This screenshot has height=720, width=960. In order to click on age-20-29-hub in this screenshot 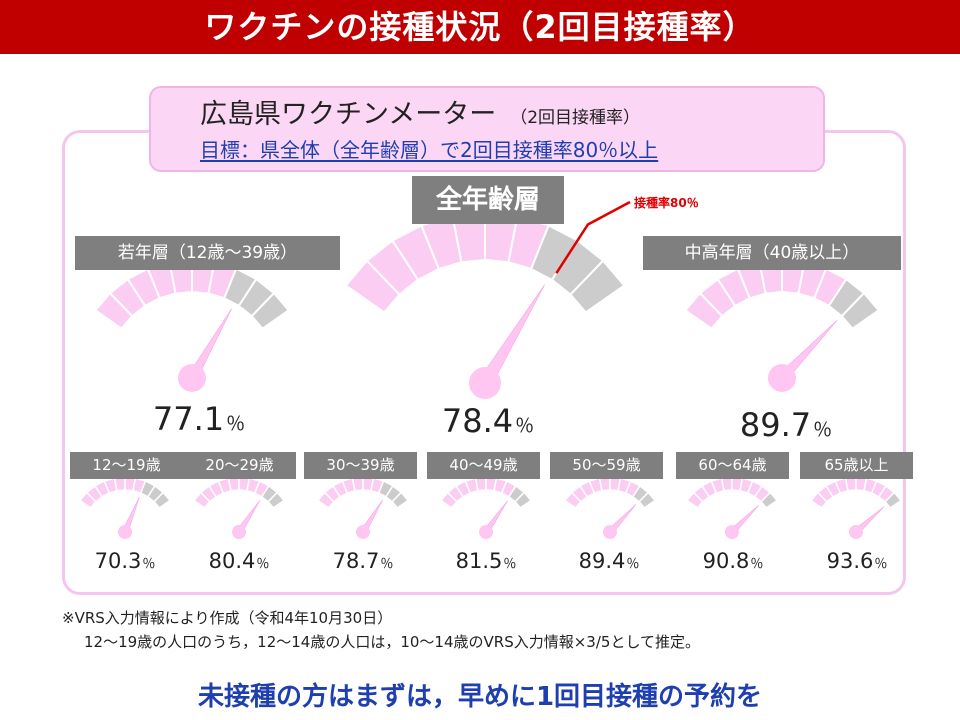, I will do `click(239, 532)`.